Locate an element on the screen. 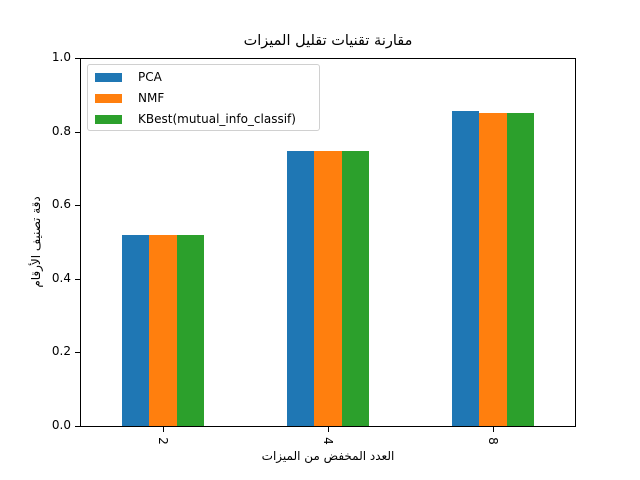 This screenshot has width=640, height=480. y-axis-label: دقة تصنيف الأرقام is located at coordinates (36, 242).